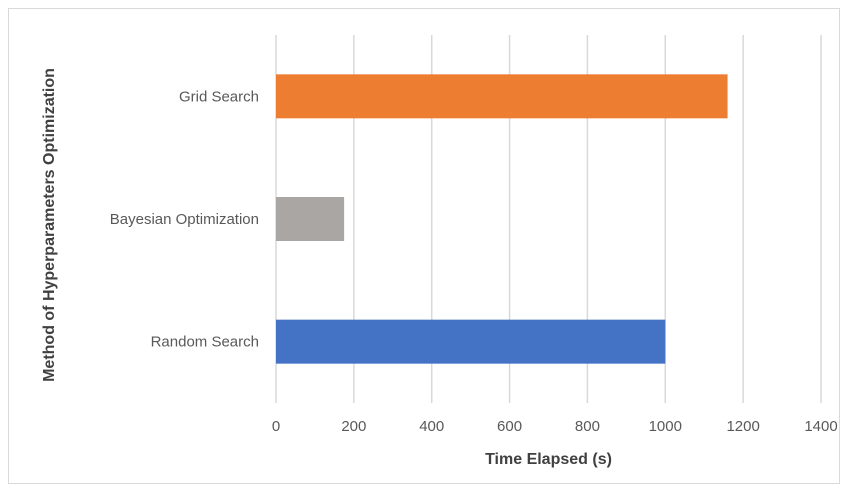 The height and width of the screenshot is (492, 850). Describe the element at coordinates (509, 426) in the screenshot. I see `x-tick-label-600: 600` at that location.